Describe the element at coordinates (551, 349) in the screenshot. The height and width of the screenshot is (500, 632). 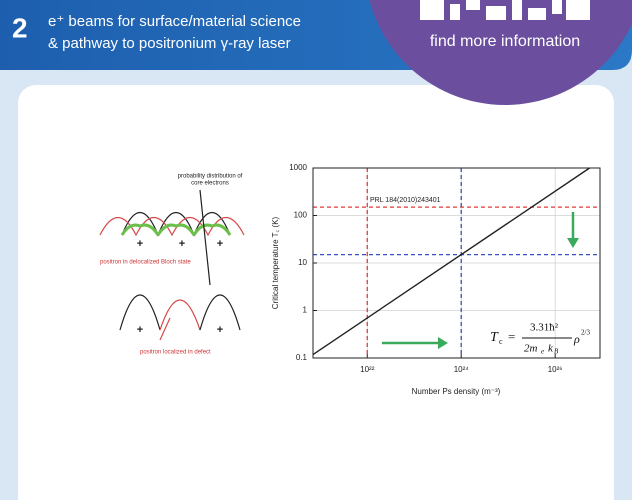
I see `svg-text: k` at that location.